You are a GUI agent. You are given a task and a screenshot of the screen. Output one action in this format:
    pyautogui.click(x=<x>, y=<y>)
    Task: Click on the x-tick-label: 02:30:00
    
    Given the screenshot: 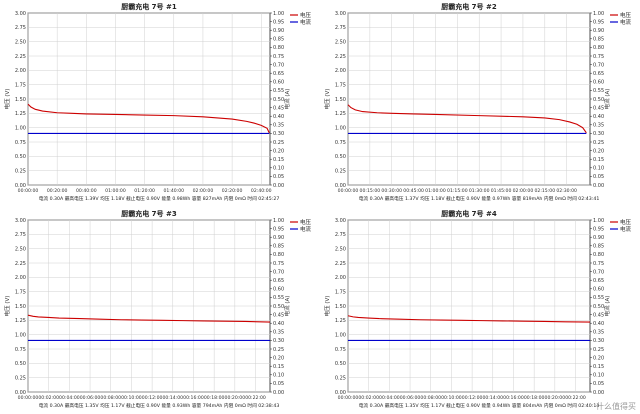 What is the action you would take?
    pyautogui.click(x=566, y=191)
    